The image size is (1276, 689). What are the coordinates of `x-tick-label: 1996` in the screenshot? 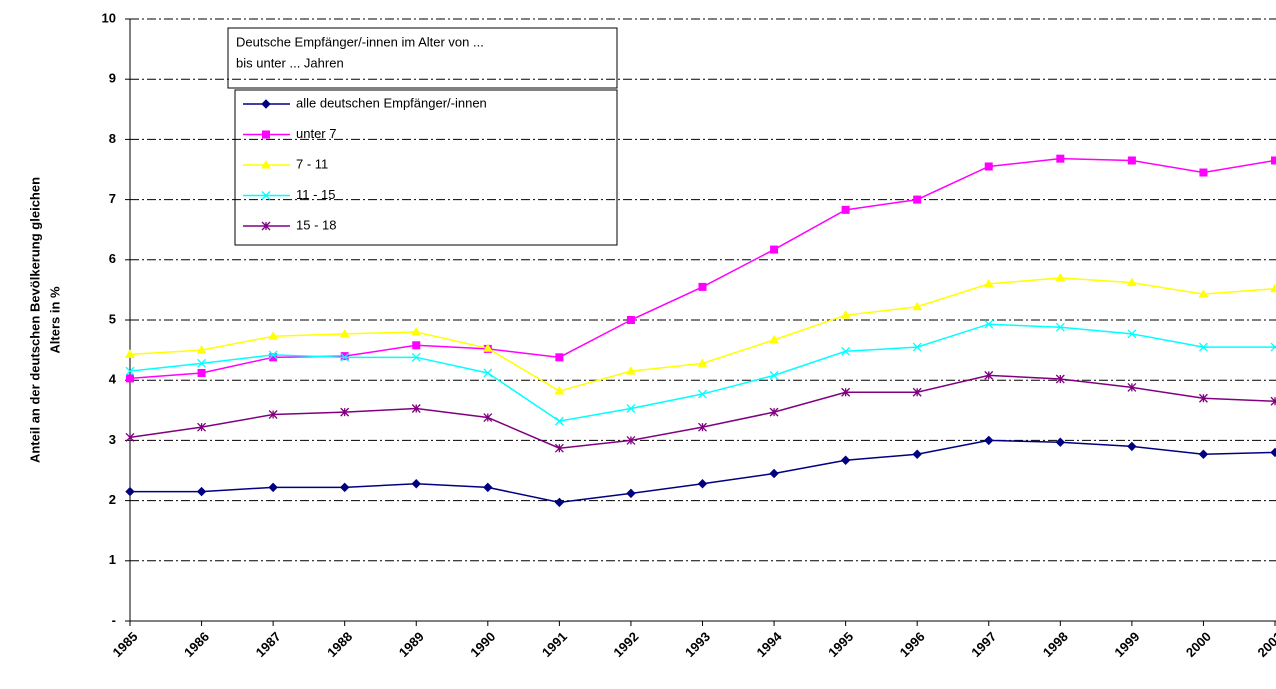 It's located at (912, 644).